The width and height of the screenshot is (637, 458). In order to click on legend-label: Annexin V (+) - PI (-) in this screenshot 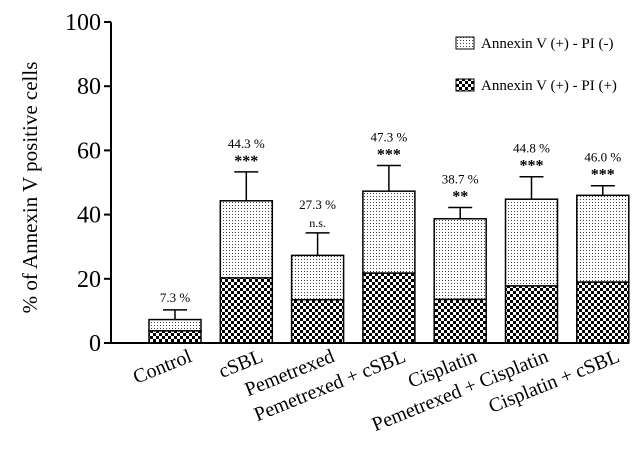, I will do `click(547, 44)`.